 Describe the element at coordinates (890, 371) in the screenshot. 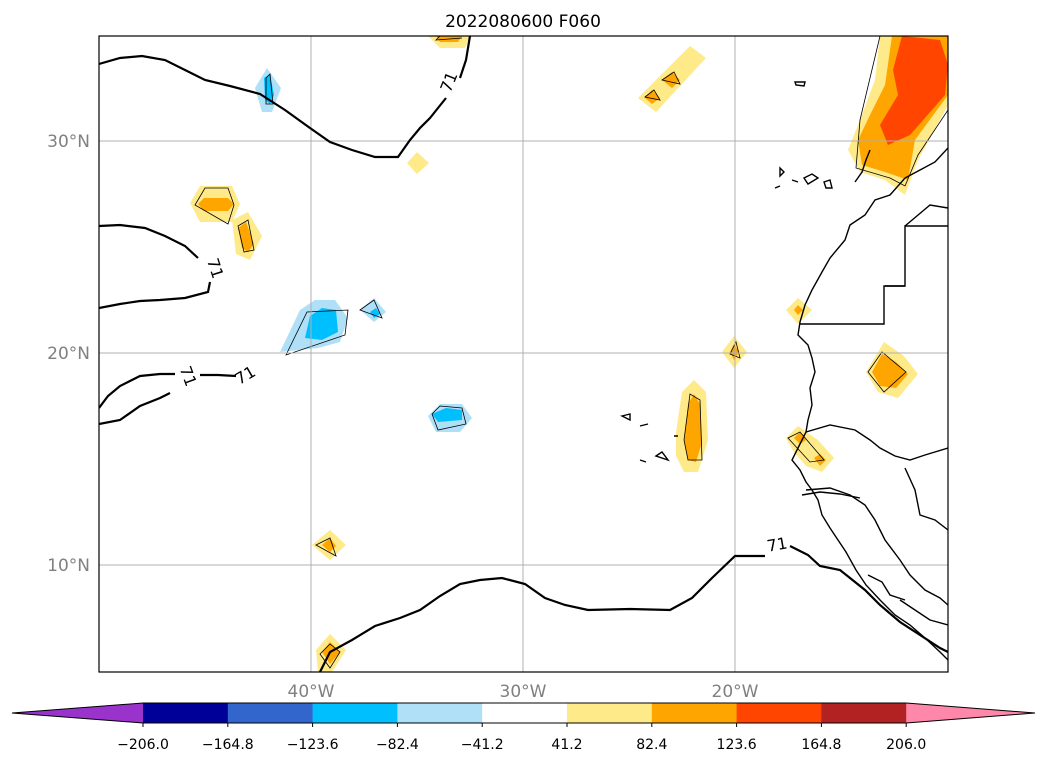

I see `positive-region-inland-core` at that location.